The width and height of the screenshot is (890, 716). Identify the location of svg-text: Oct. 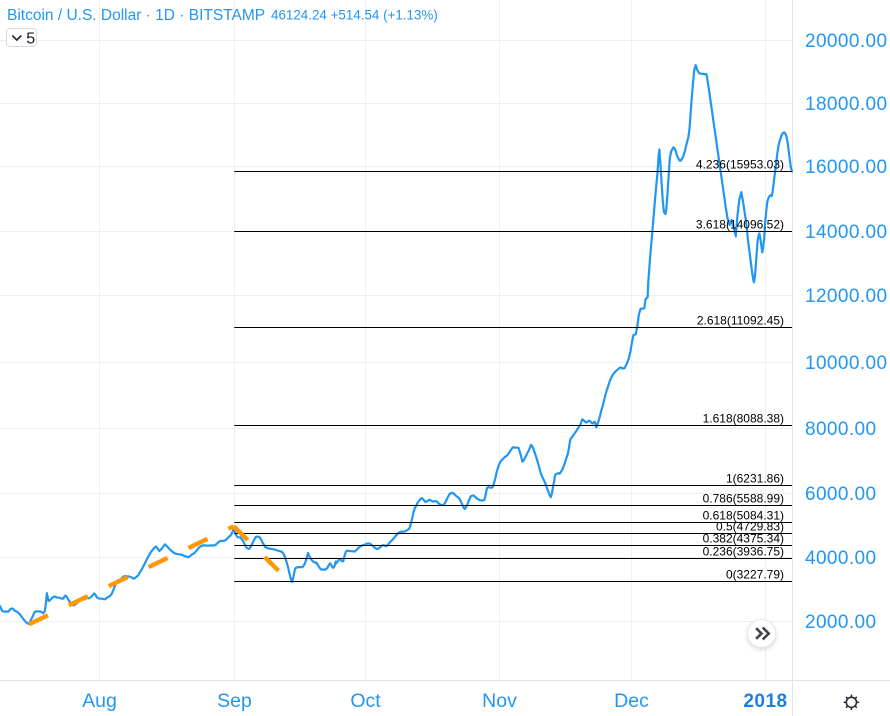
(365, 701).